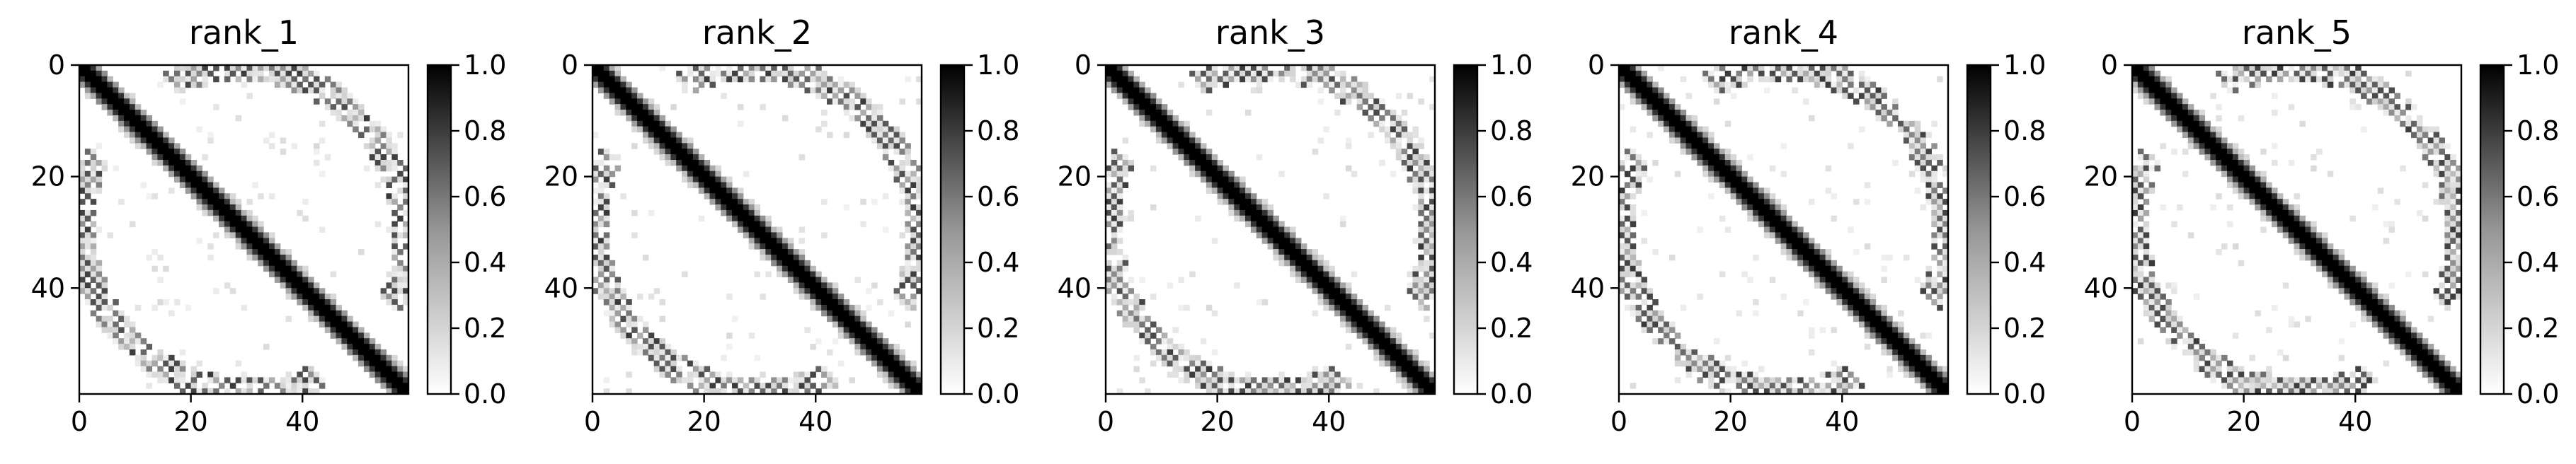 The height and width of the screenshot is (464, 2576). Describe the element at coordinates (998, 130) in the screenshot. I see `colorbar-tick-label: 0.8` at that location.